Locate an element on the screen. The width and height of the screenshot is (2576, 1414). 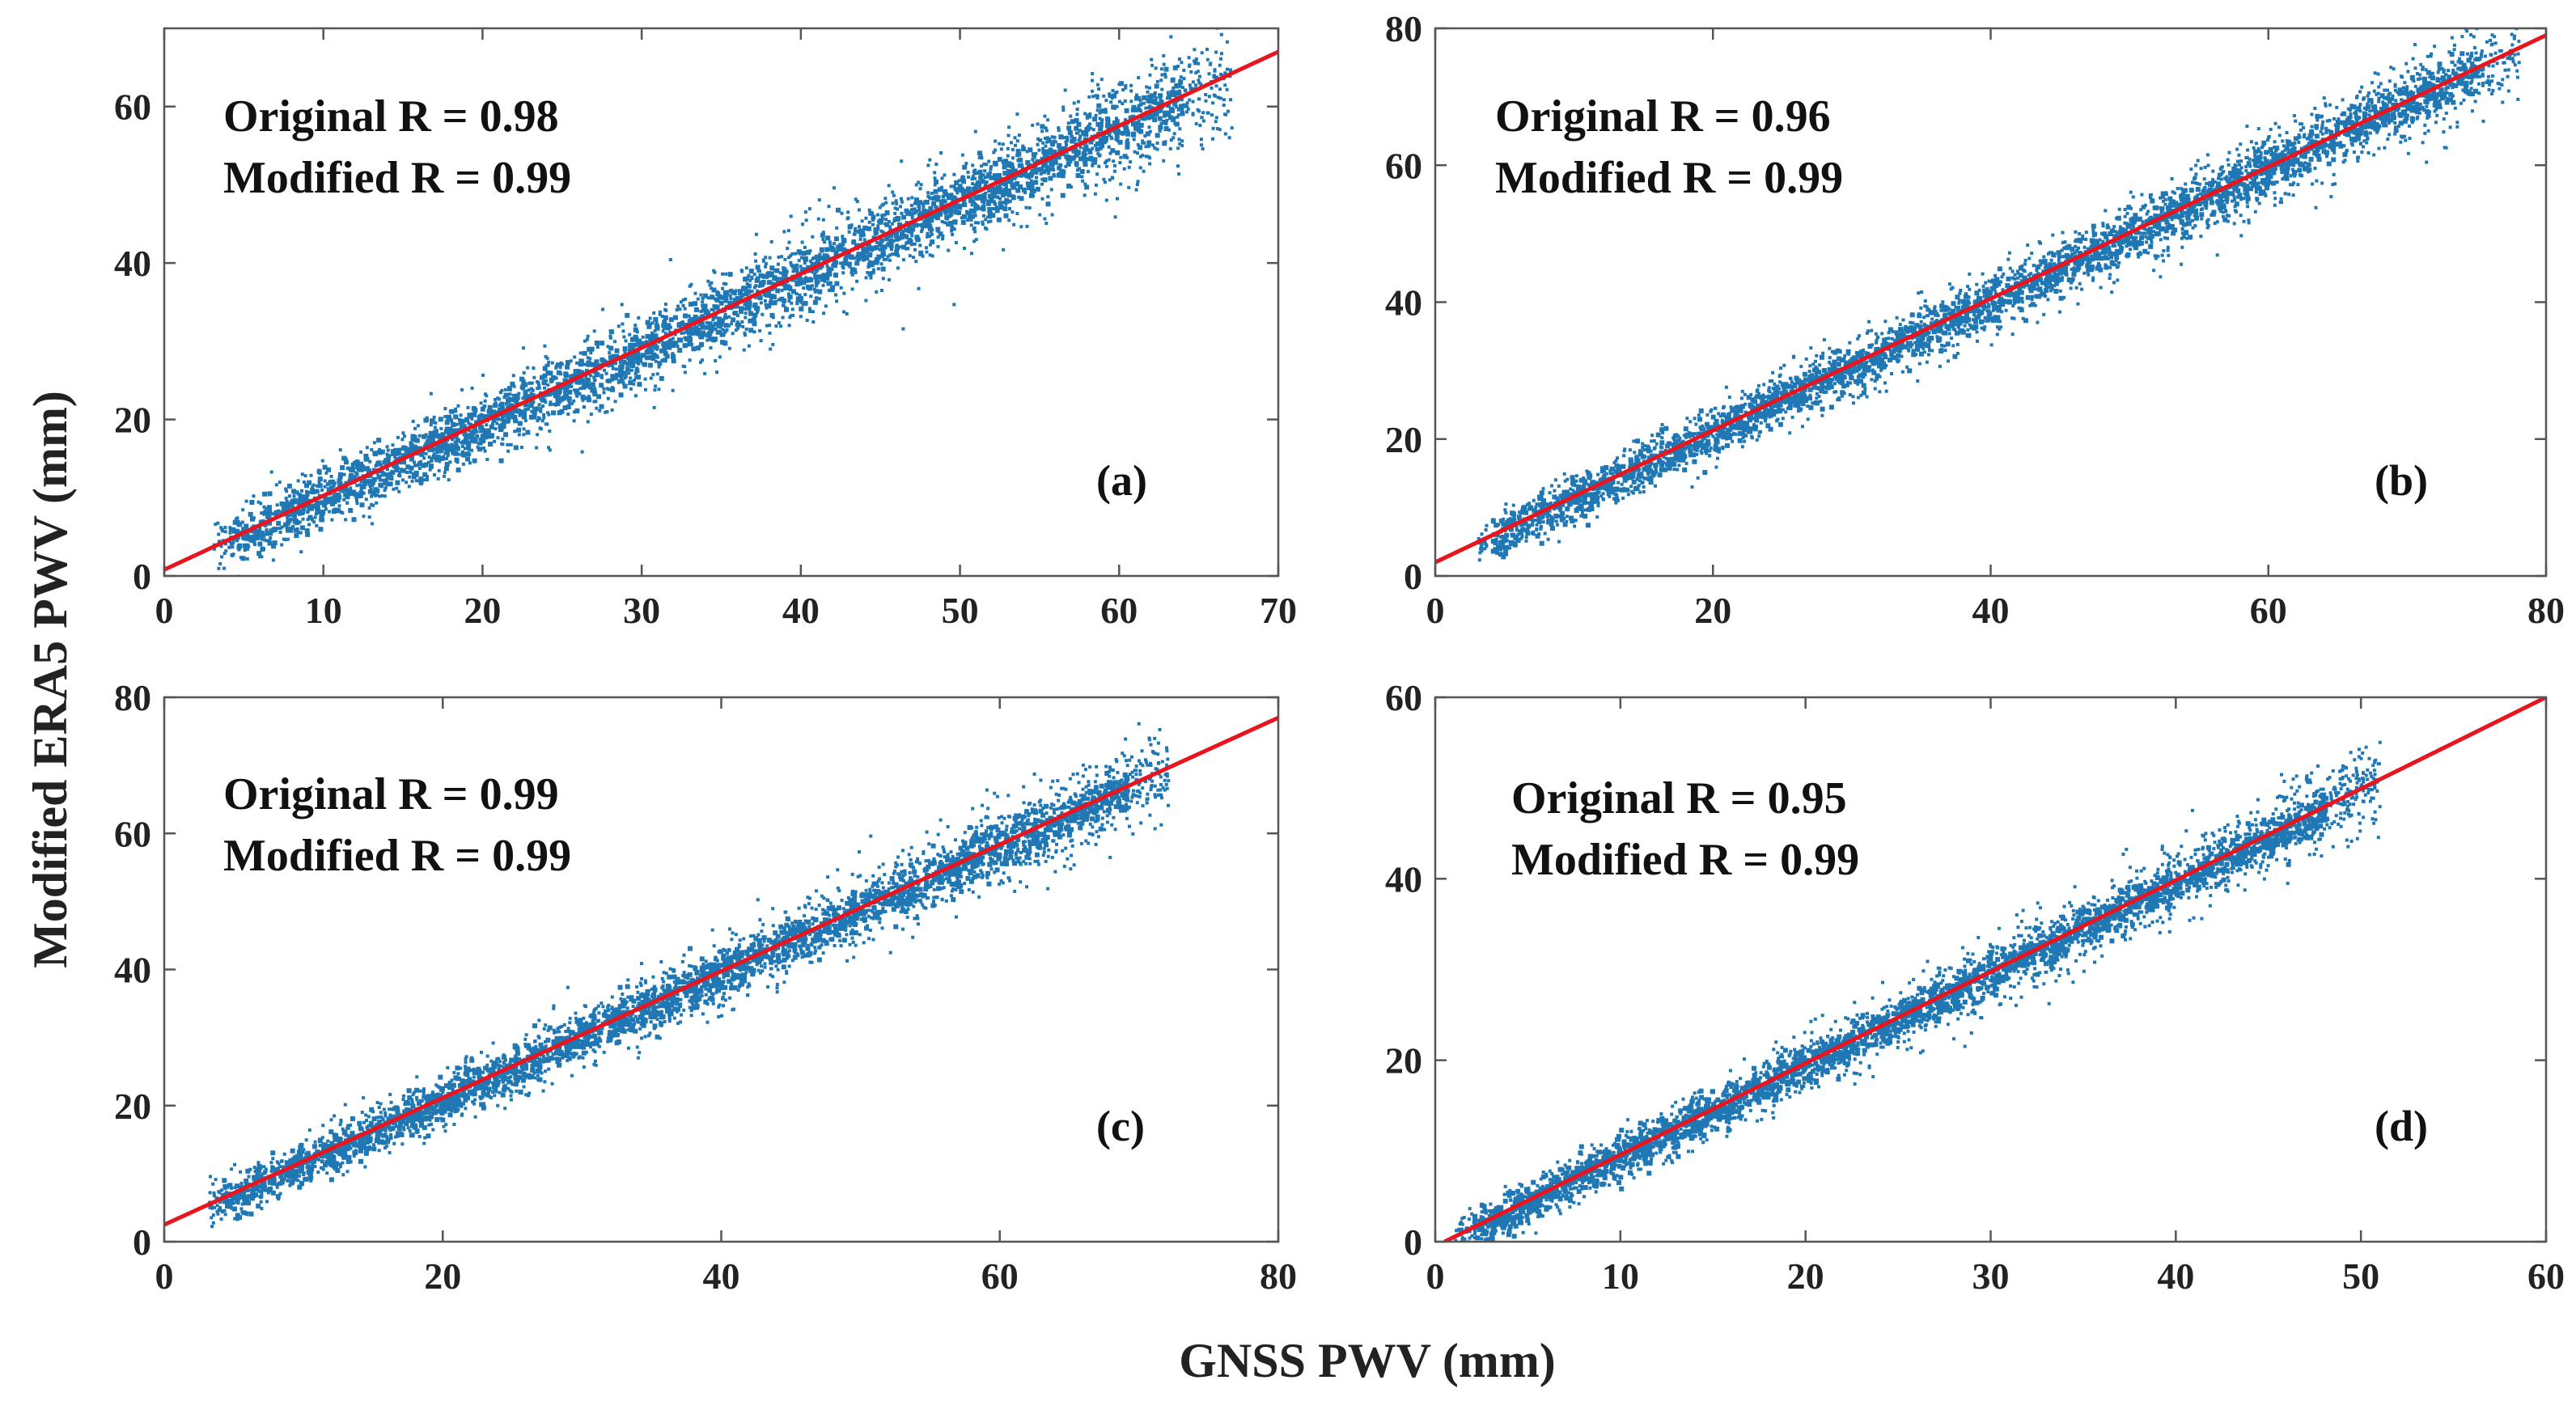
panel-label: (a) is located at coordinates (1121, 480).